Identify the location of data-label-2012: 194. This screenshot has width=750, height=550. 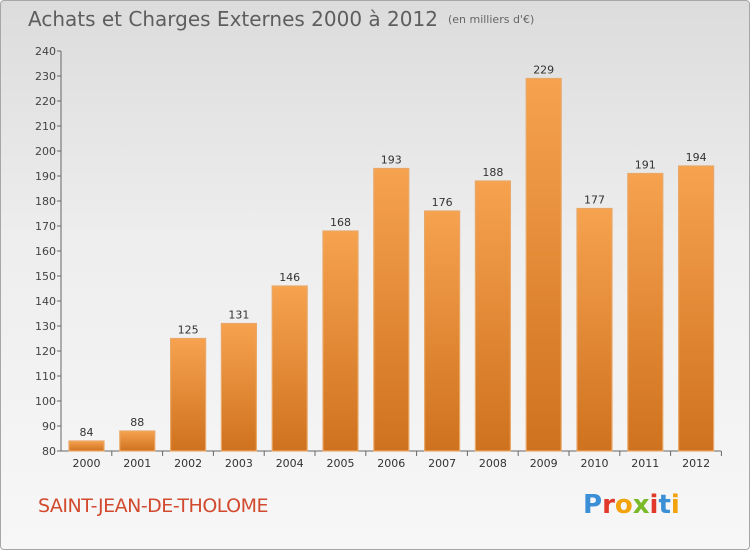
(696, 157).